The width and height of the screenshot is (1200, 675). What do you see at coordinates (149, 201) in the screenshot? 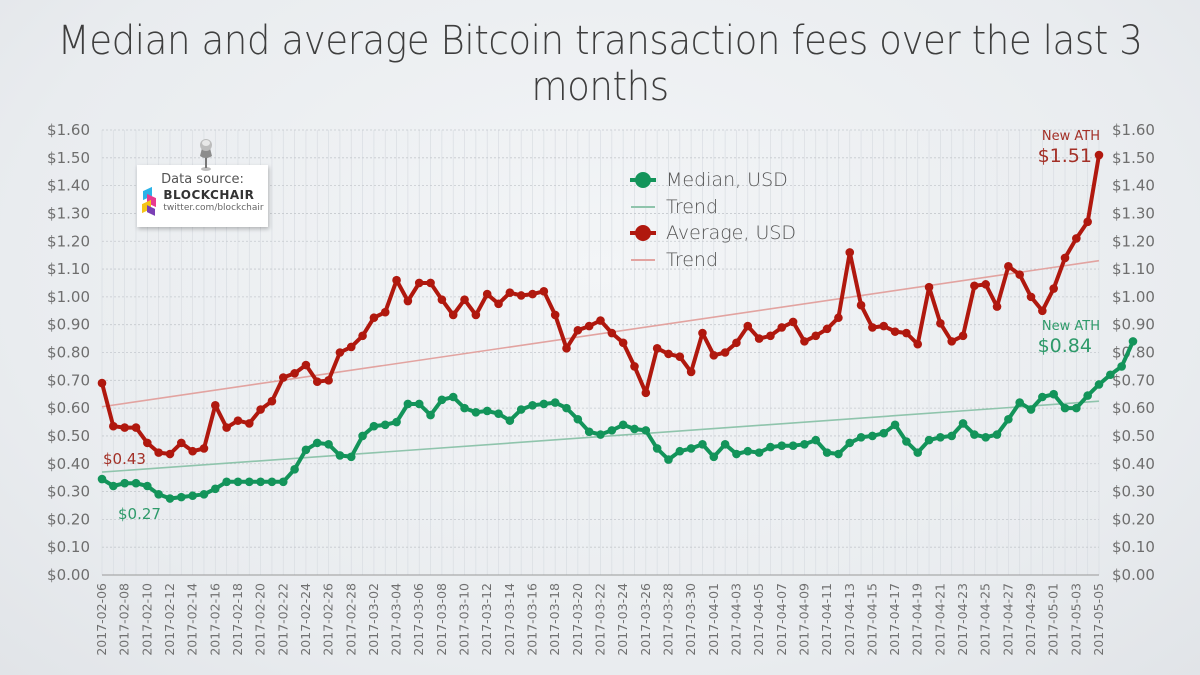
I see `blockchair-logo-icon` at bounding box center [149, 201].